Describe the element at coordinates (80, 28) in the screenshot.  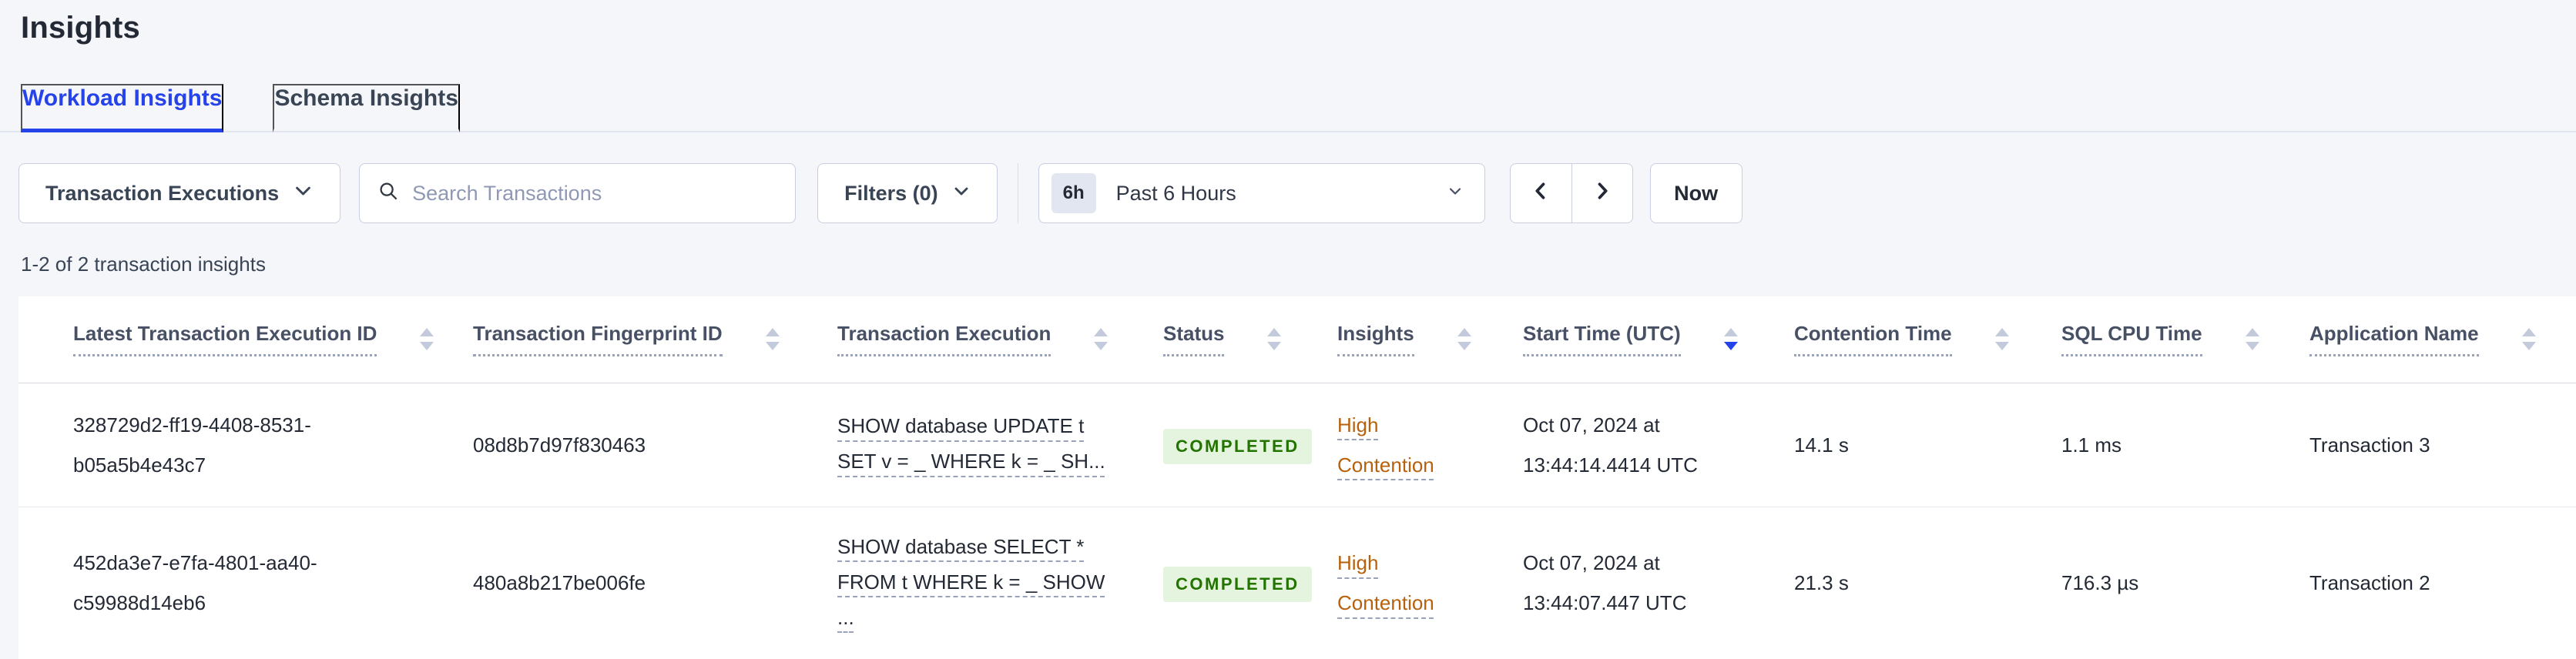
I see `page-title: Insights` at that location.